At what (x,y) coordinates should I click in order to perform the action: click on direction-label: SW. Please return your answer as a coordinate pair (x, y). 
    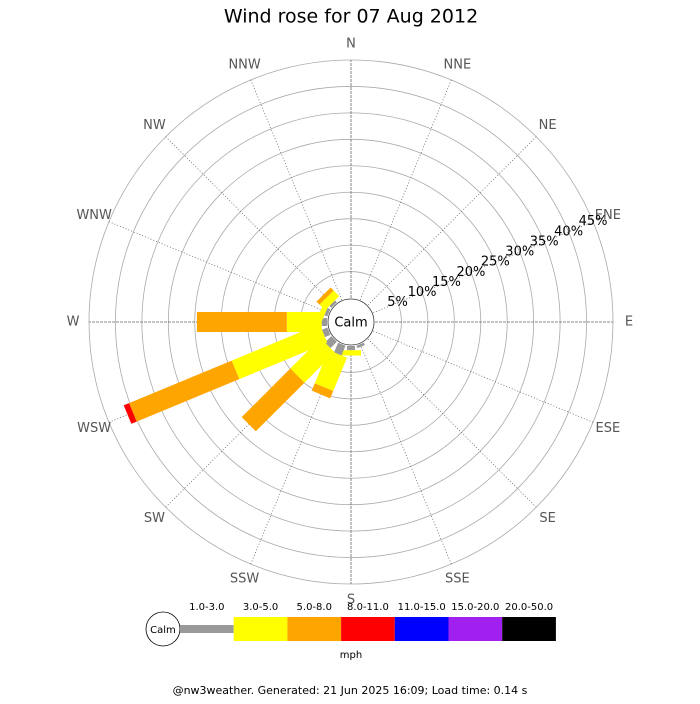
    Looking at the image, I should click on (154, 518).